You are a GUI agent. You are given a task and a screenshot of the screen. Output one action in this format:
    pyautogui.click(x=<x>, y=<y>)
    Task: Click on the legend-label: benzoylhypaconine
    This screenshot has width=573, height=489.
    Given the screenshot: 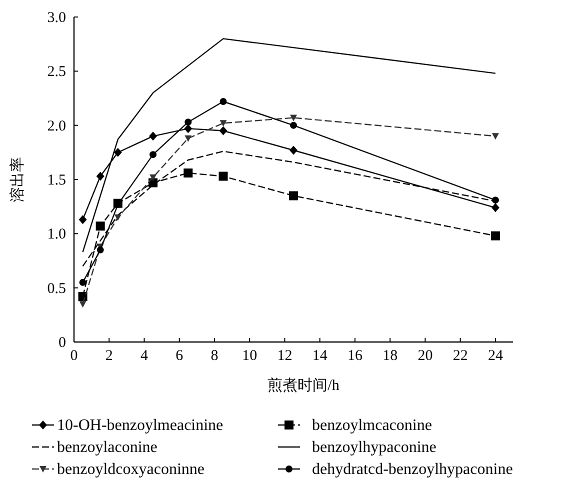 What is the action you would take?
    pyautogui.click(x=374, y=447)
    